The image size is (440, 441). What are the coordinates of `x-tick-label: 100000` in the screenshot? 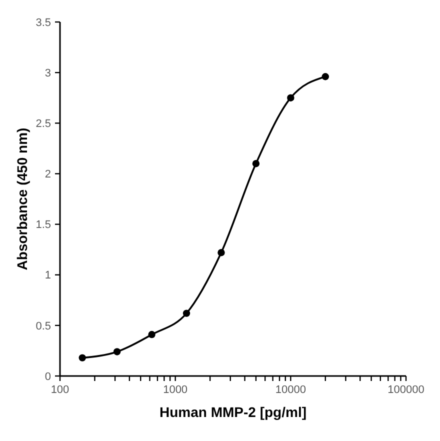 It's located at (406, 390).